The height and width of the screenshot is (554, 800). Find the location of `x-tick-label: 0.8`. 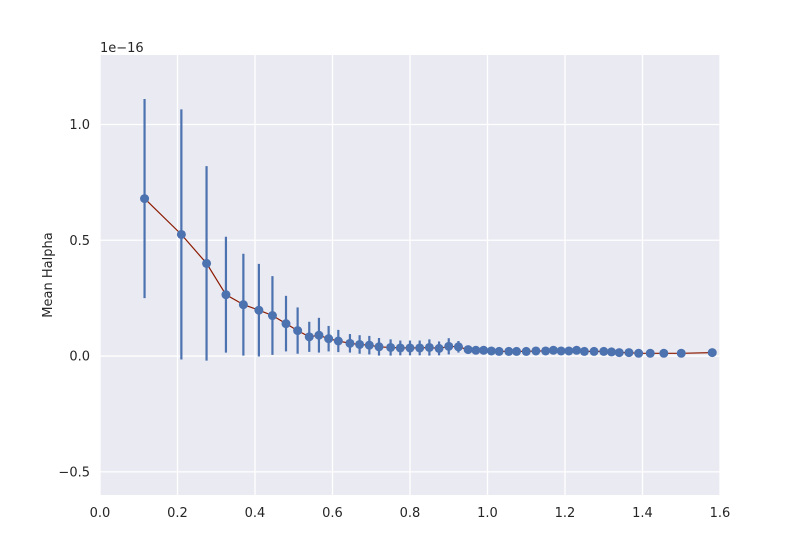

x-tick-label: 0.8 is located at coordinates (410, 513).